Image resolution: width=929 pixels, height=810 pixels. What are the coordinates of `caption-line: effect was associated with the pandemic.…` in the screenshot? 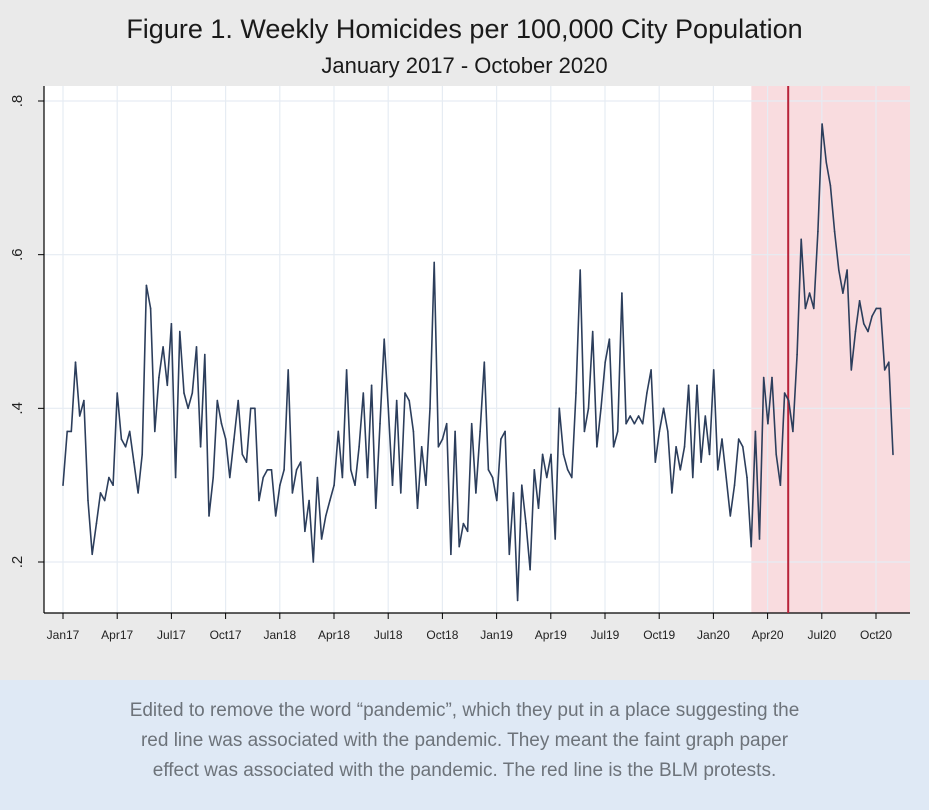 It's located at (464, 770).